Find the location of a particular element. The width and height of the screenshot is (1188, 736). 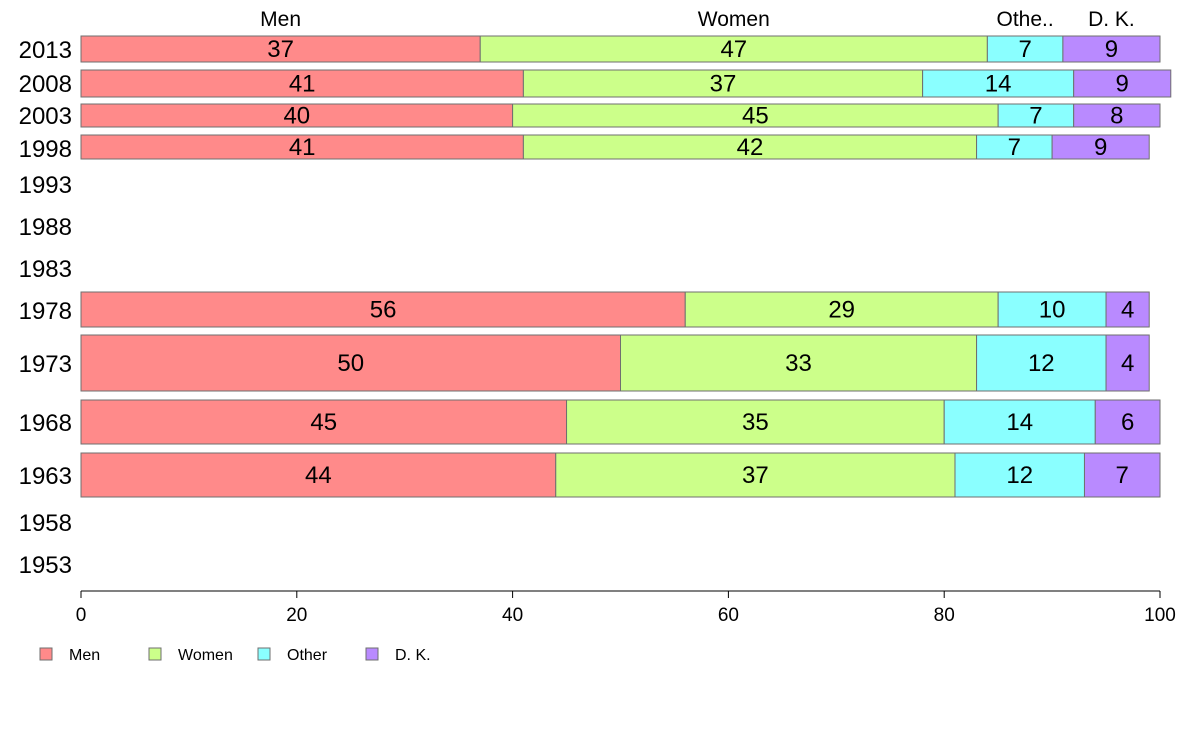

bar-row-1968: 1968 45 35 14 6 is located at coordinates (590, 422).